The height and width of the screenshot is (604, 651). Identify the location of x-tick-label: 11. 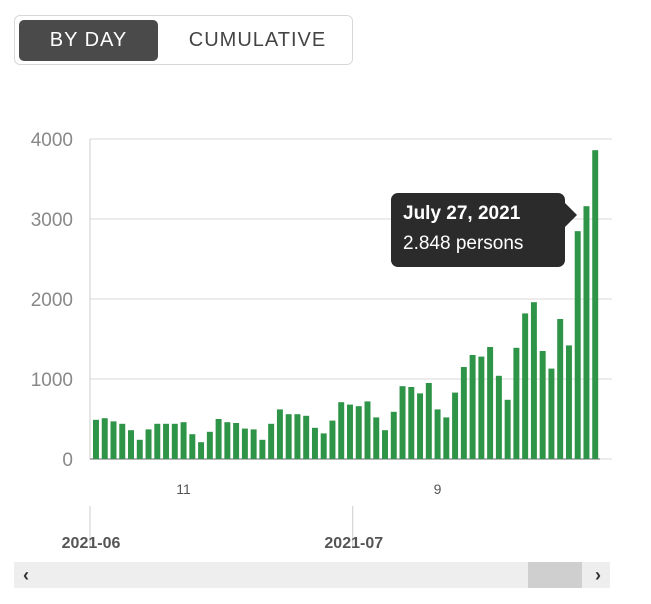
(183, 489).